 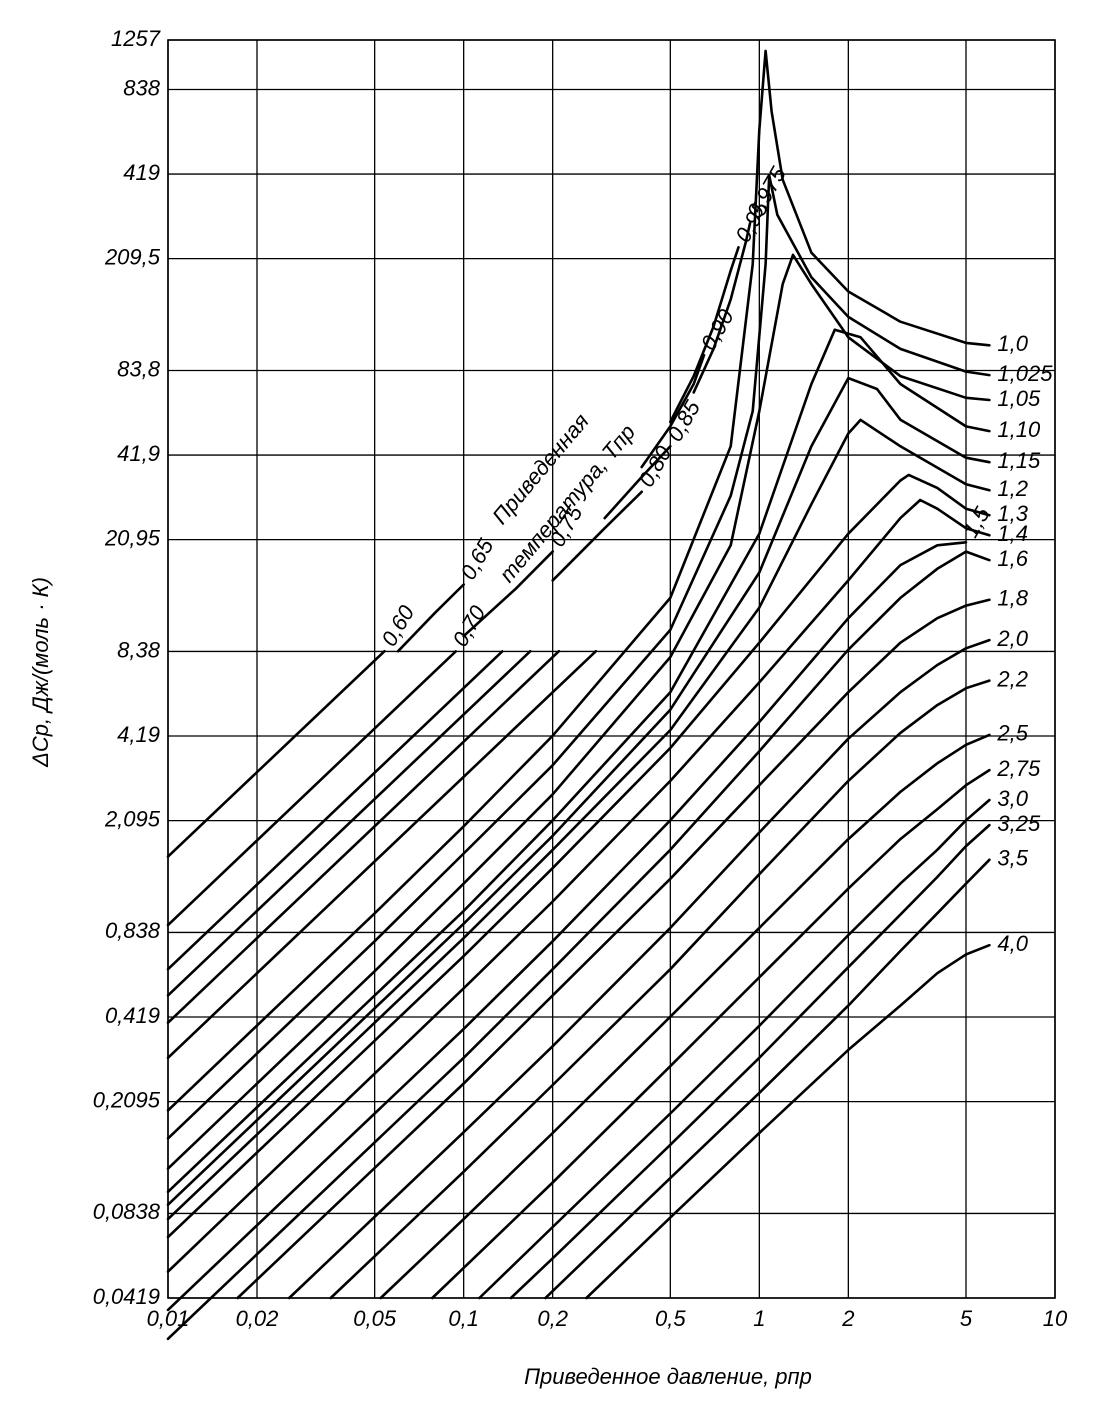 I want to click on y-axis-label: ΔCp, Дж/(моль · К), so click(x=40, y=672).